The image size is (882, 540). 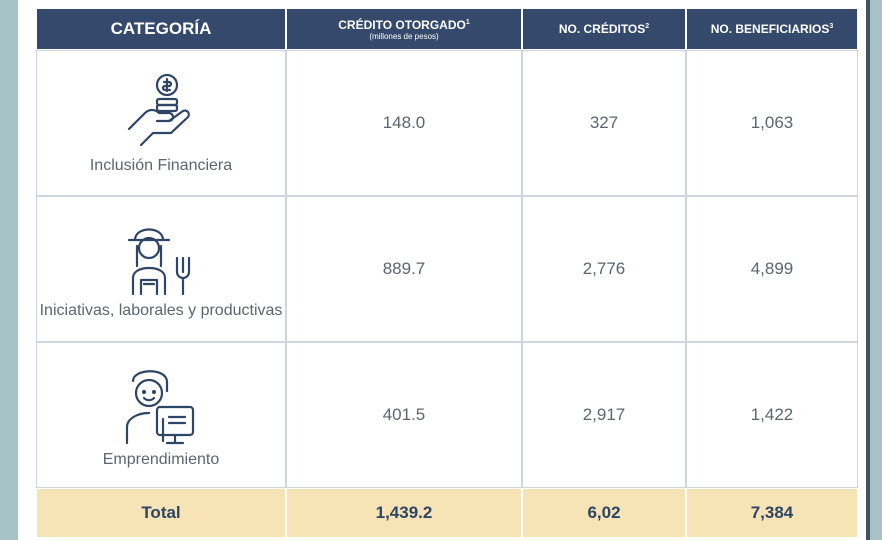 I want to click on value-cell: 1,063, so click(x=772, y=123).